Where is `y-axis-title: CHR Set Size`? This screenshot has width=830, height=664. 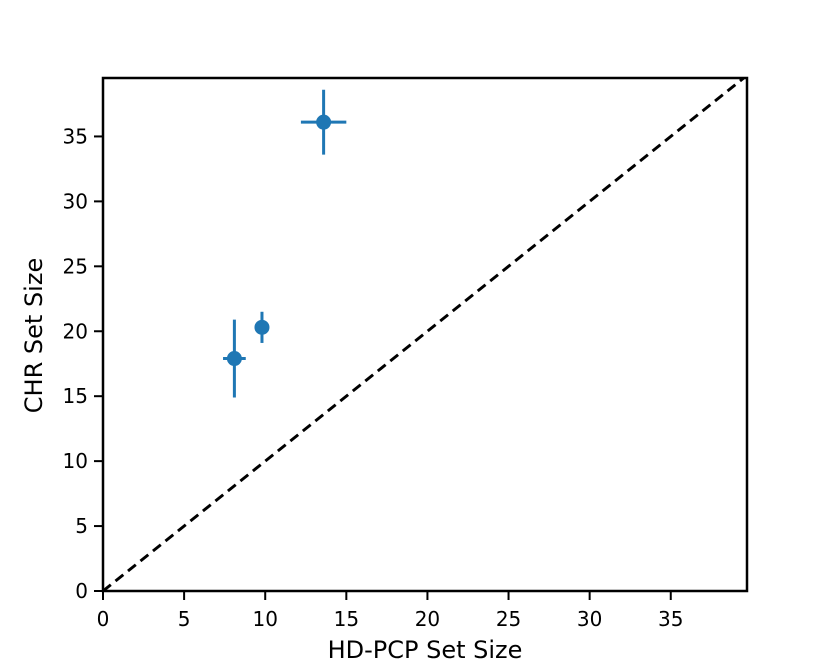 y-axis-title: CHR Set Size is located at coordinates (34, 335).